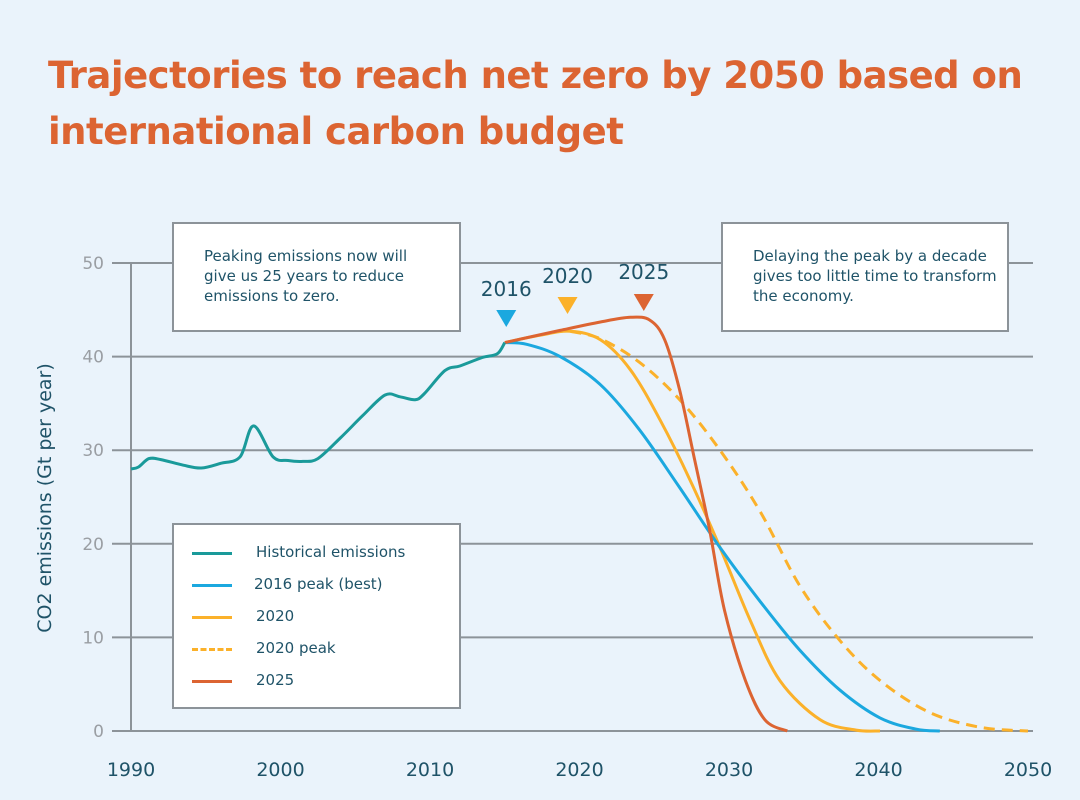  Describe the element at coordinates (296, 648) in the screenshot. I see `legend-label: 2020 peak` at that location.